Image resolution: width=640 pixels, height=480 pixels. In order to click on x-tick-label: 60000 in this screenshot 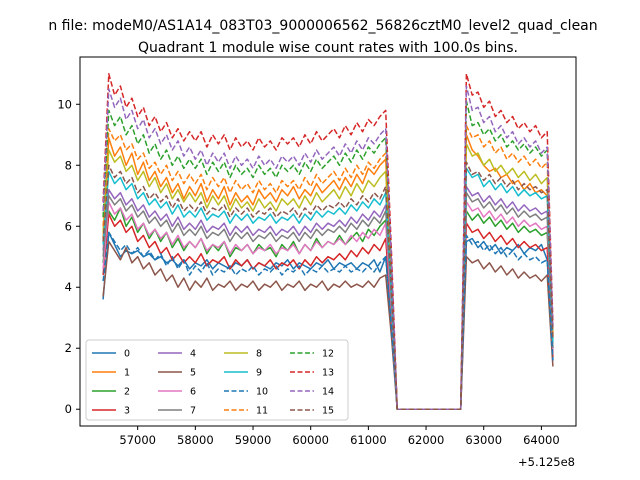, I will do `click(310, 440)`.